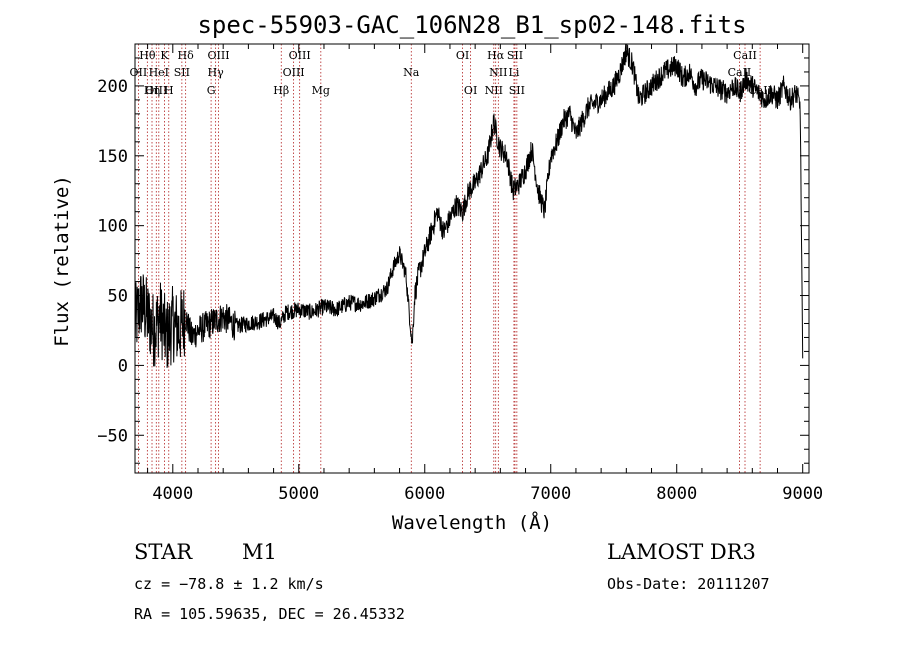 This screenshot has height=649, width=900. Describe the element at coordinates (411, 72) in the screenshot. I see `line-label-14: Na` at that location.